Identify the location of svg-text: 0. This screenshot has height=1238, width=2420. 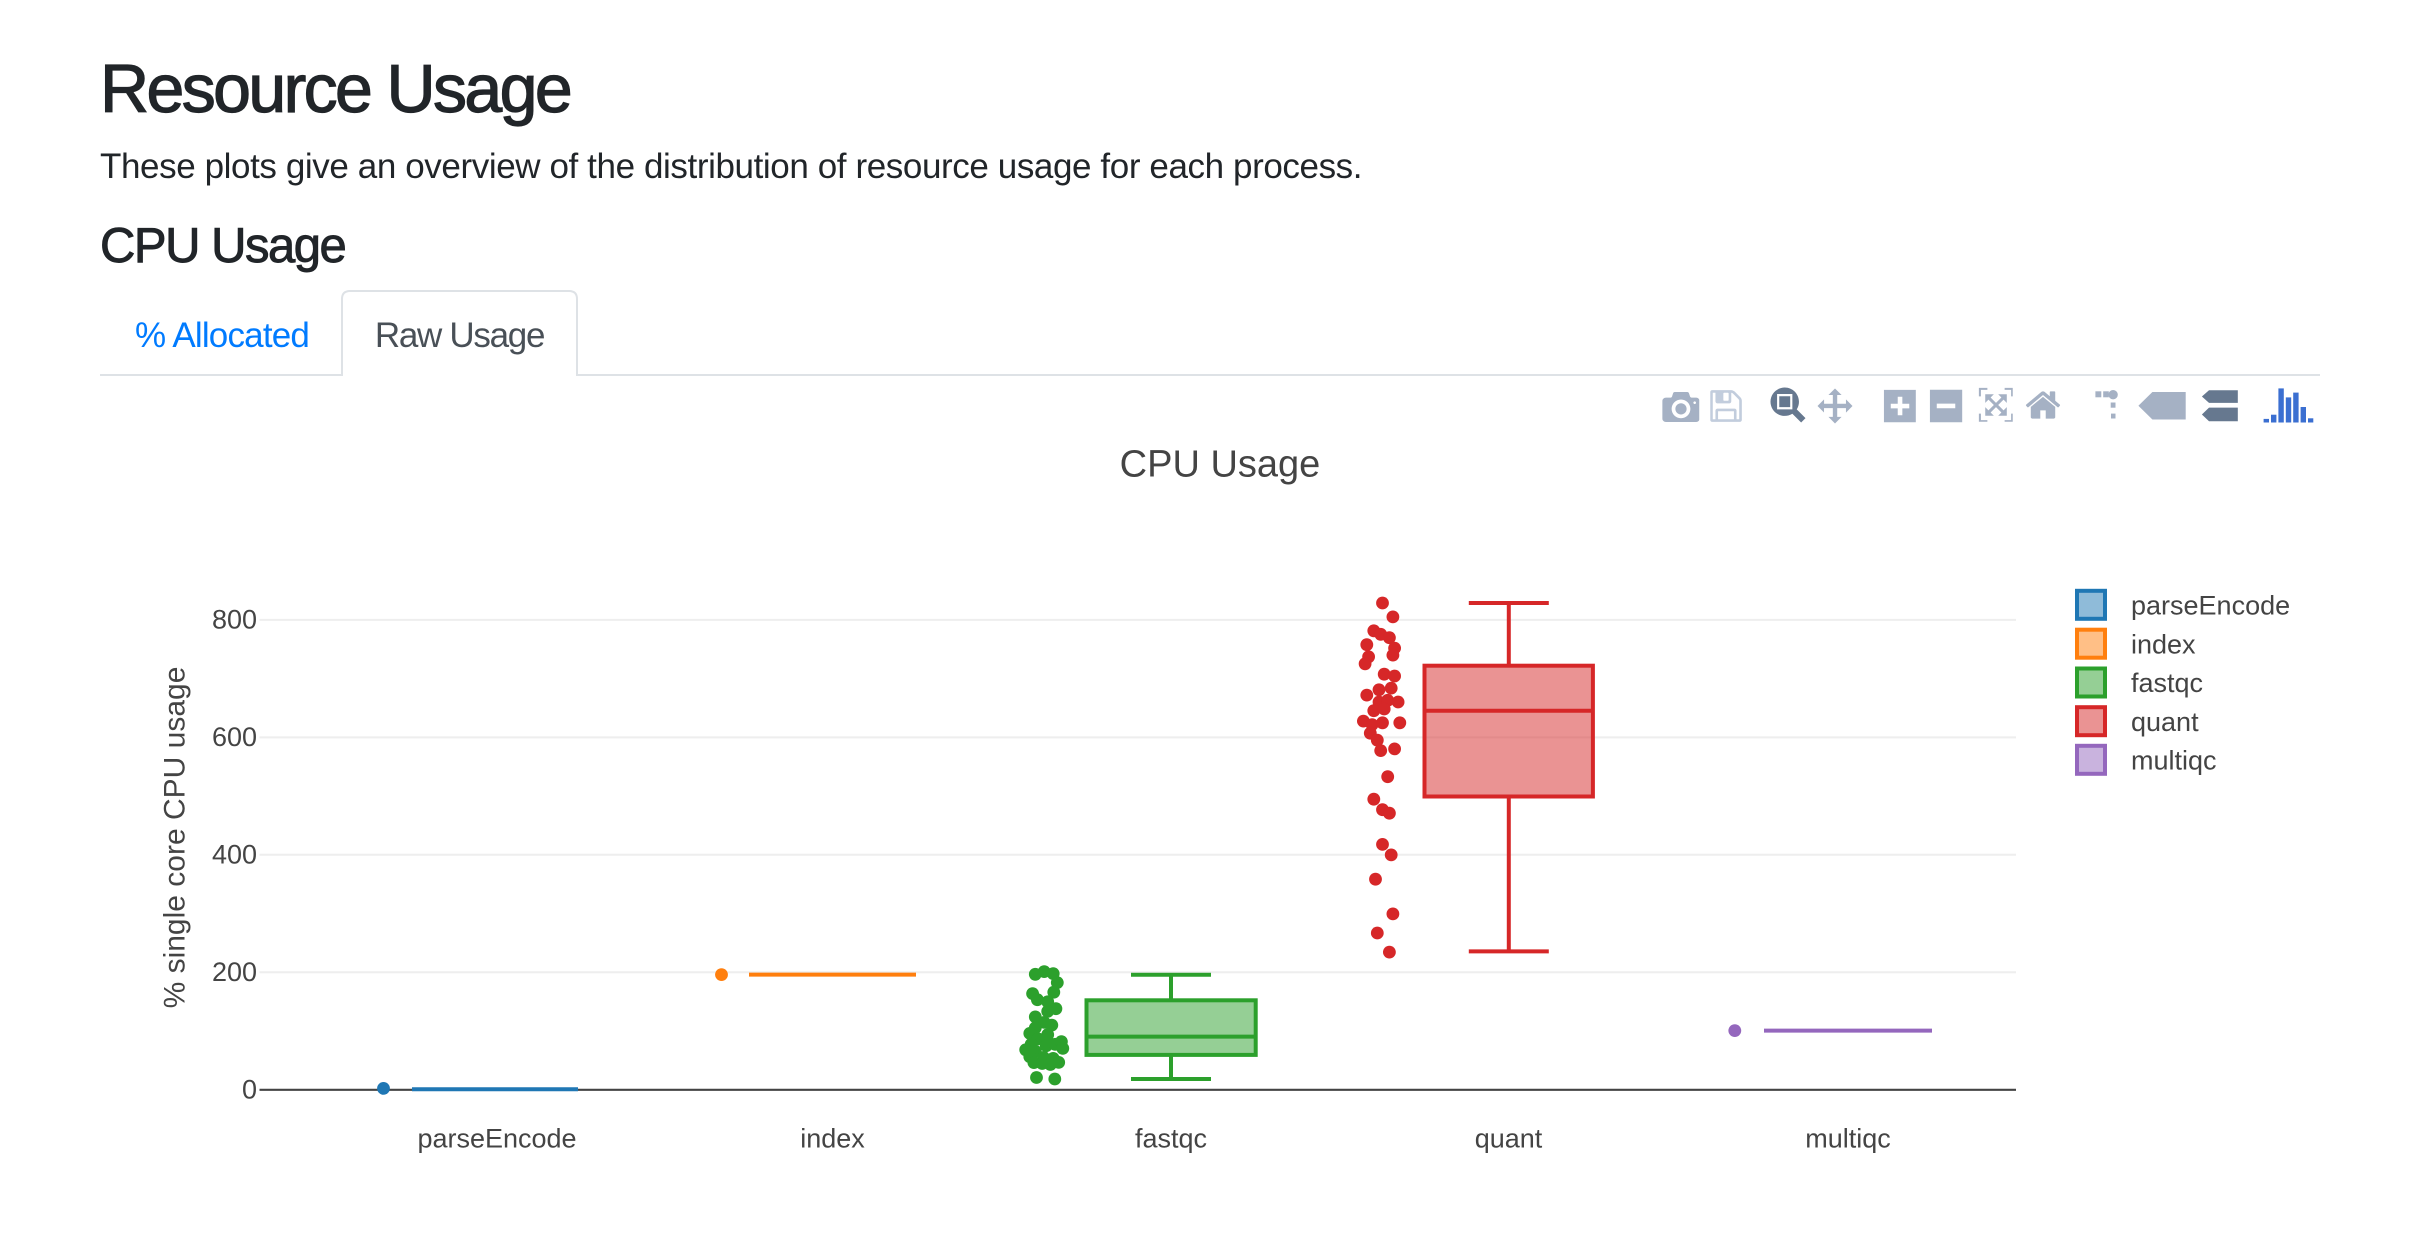
(249, 1090).